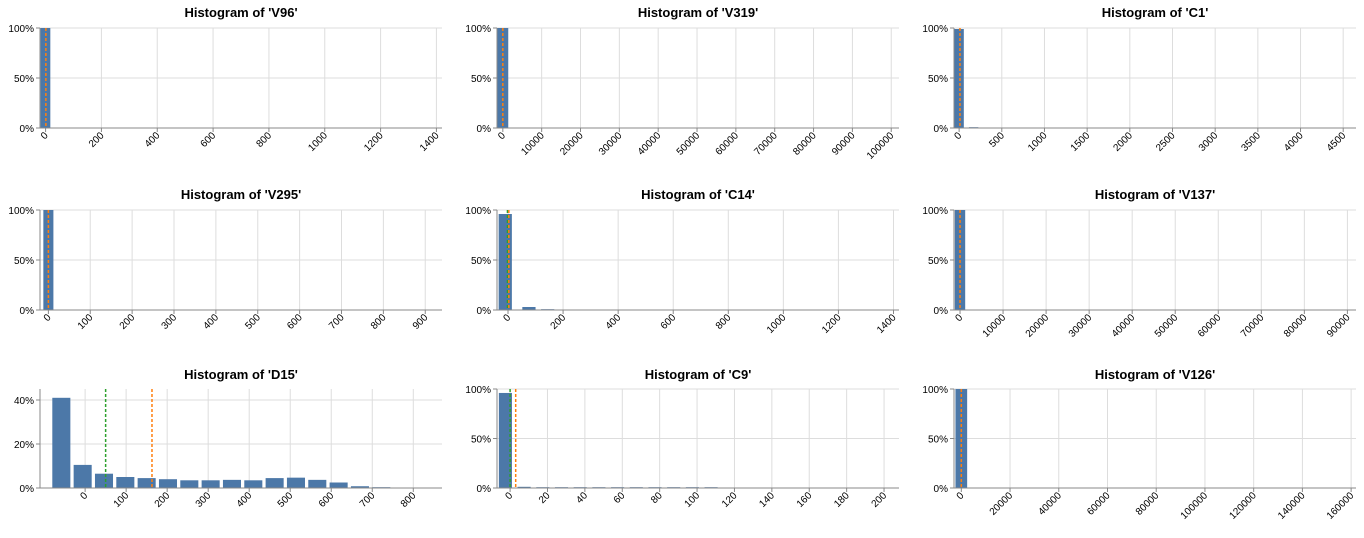  What do you see at coordinates (582, 498) in the screenshot?
I see `x-tick-label: 40` at bounding box center [582, 498].